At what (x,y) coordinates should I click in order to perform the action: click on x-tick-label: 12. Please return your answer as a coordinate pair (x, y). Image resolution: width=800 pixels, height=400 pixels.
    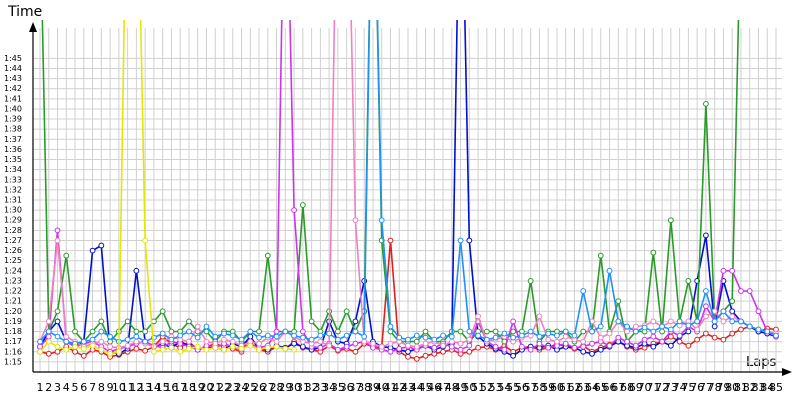
    Looking at the image, I should click on (136, 387).